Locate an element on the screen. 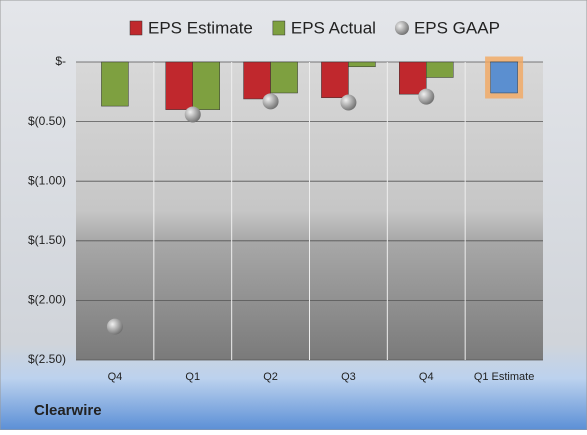 Image resolution: width=587 pixels, height=435 pixels. x-tick-label: Q2 is located at coordinates (270, 377).